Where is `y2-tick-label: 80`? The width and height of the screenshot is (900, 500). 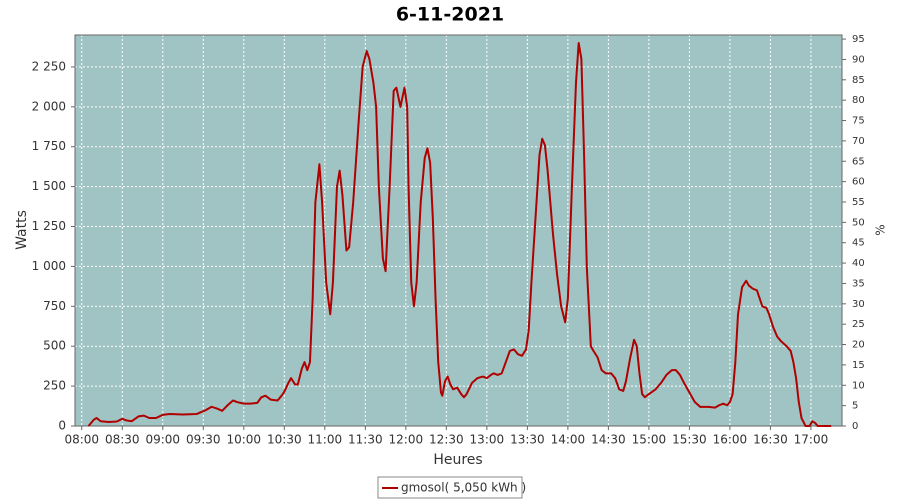 y2-tick-label: 80 is located at coordinates (858, 100).